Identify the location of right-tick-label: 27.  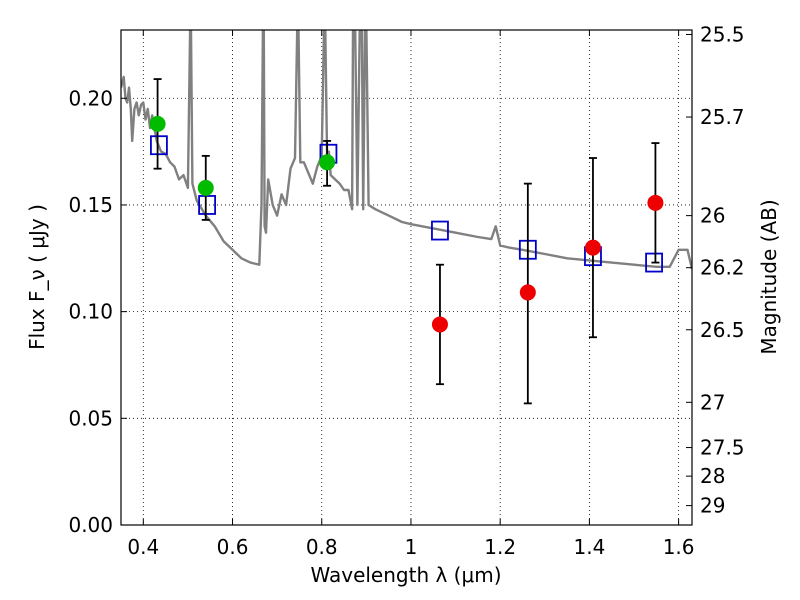
(712, 402).